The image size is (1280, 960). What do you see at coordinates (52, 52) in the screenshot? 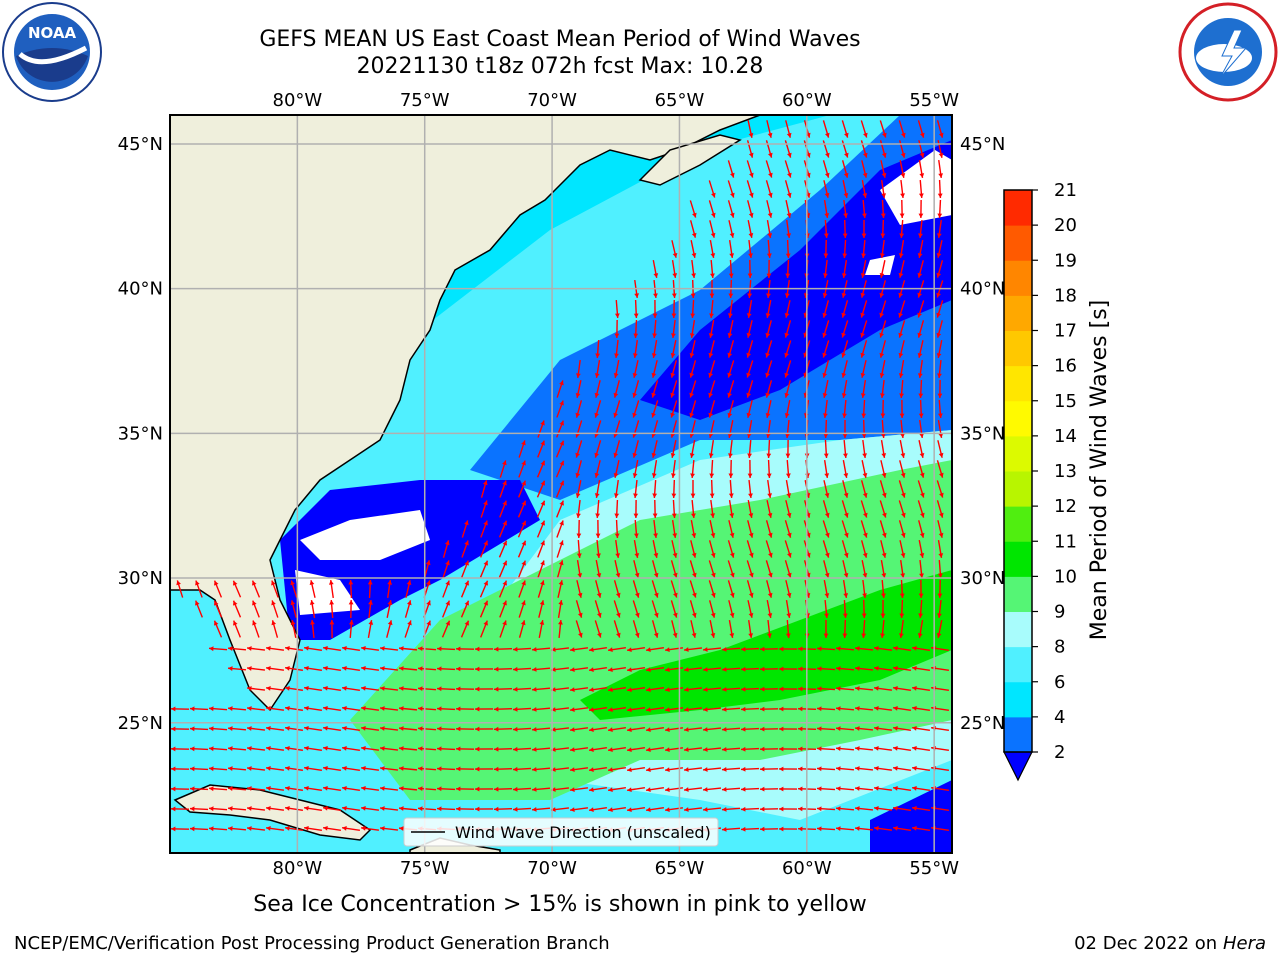
I see `noaa-logo-icon: NOAA` at bounding box center [52, 52].